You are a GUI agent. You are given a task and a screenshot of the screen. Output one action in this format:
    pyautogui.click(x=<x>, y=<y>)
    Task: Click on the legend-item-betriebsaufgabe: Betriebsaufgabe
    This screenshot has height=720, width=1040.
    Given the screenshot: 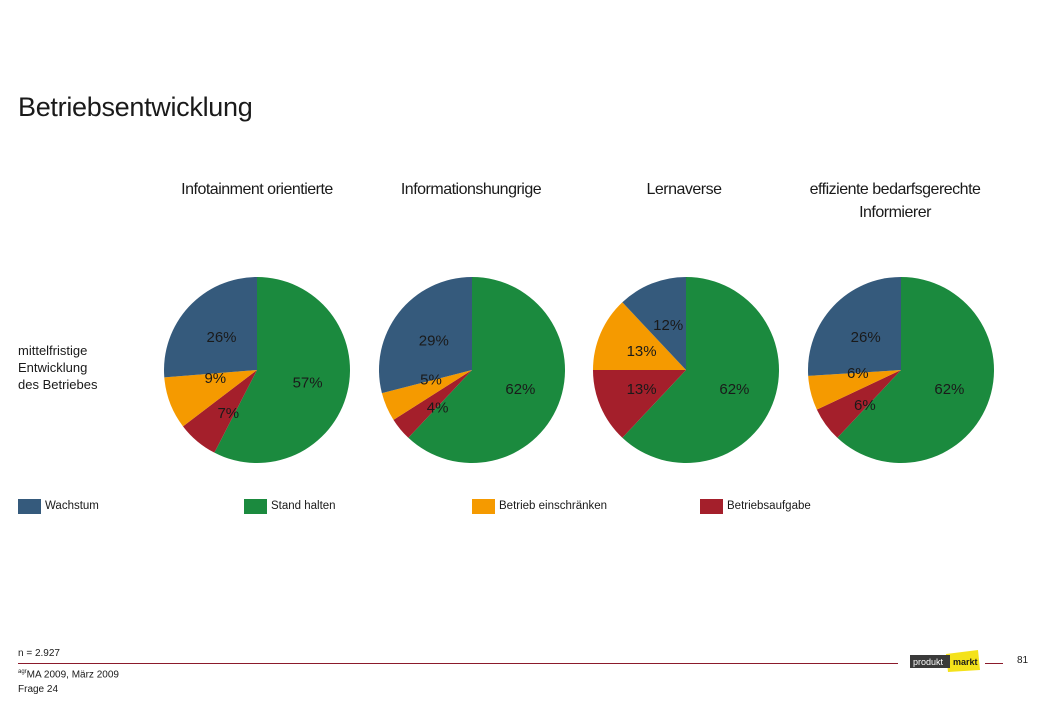 What is the action you would take?
    pyautogui.click(x=755, y=506)
    